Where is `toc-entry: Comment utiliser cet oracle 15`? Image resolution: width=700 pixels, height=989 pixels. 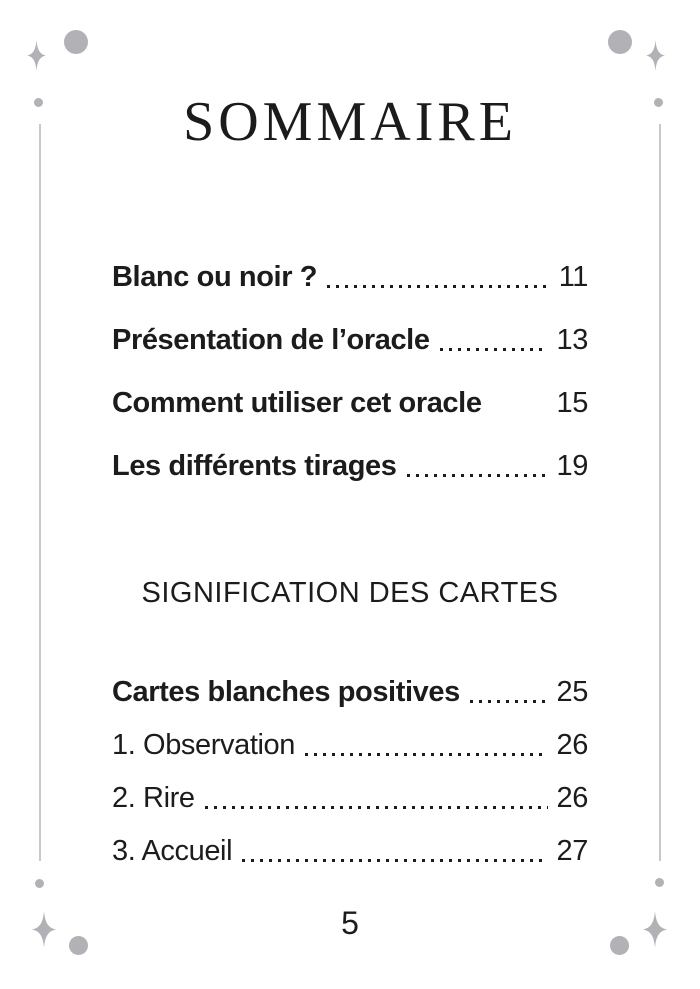
toc-entry: Comment utiliser cet oracle 15 is located at coordinates (350, 403).